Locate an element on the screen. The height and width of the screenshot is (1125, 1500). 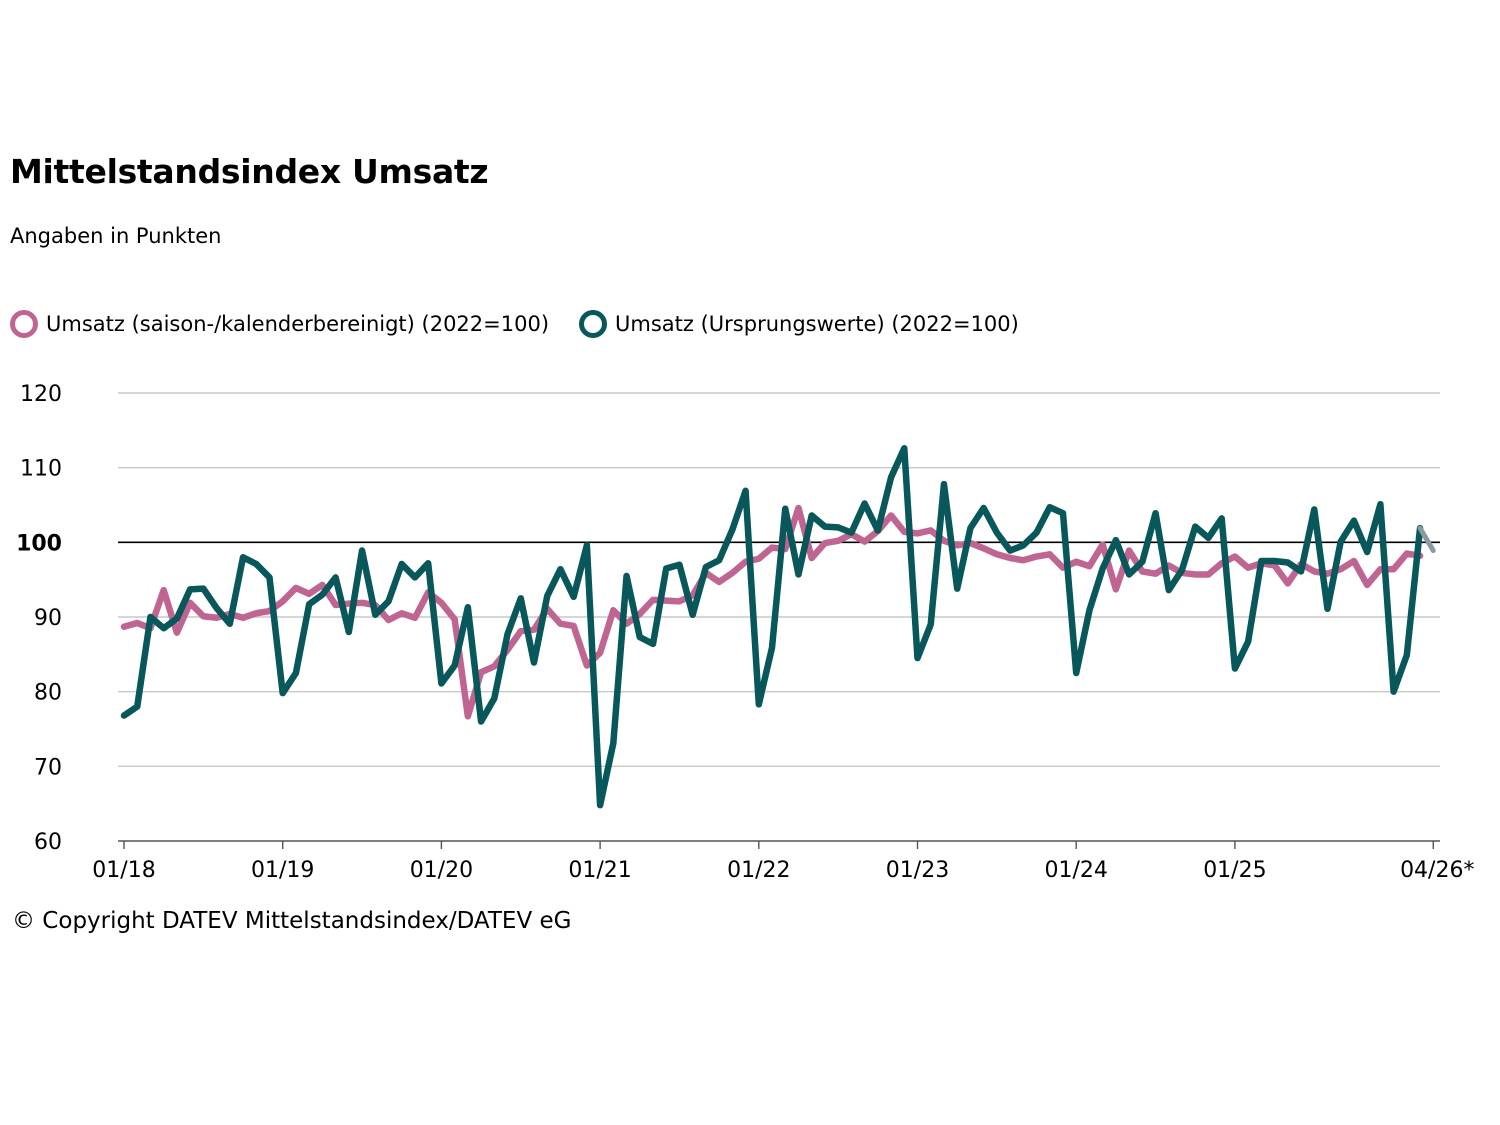
y-tick-label: 110 is located at coordinates (41, 469).